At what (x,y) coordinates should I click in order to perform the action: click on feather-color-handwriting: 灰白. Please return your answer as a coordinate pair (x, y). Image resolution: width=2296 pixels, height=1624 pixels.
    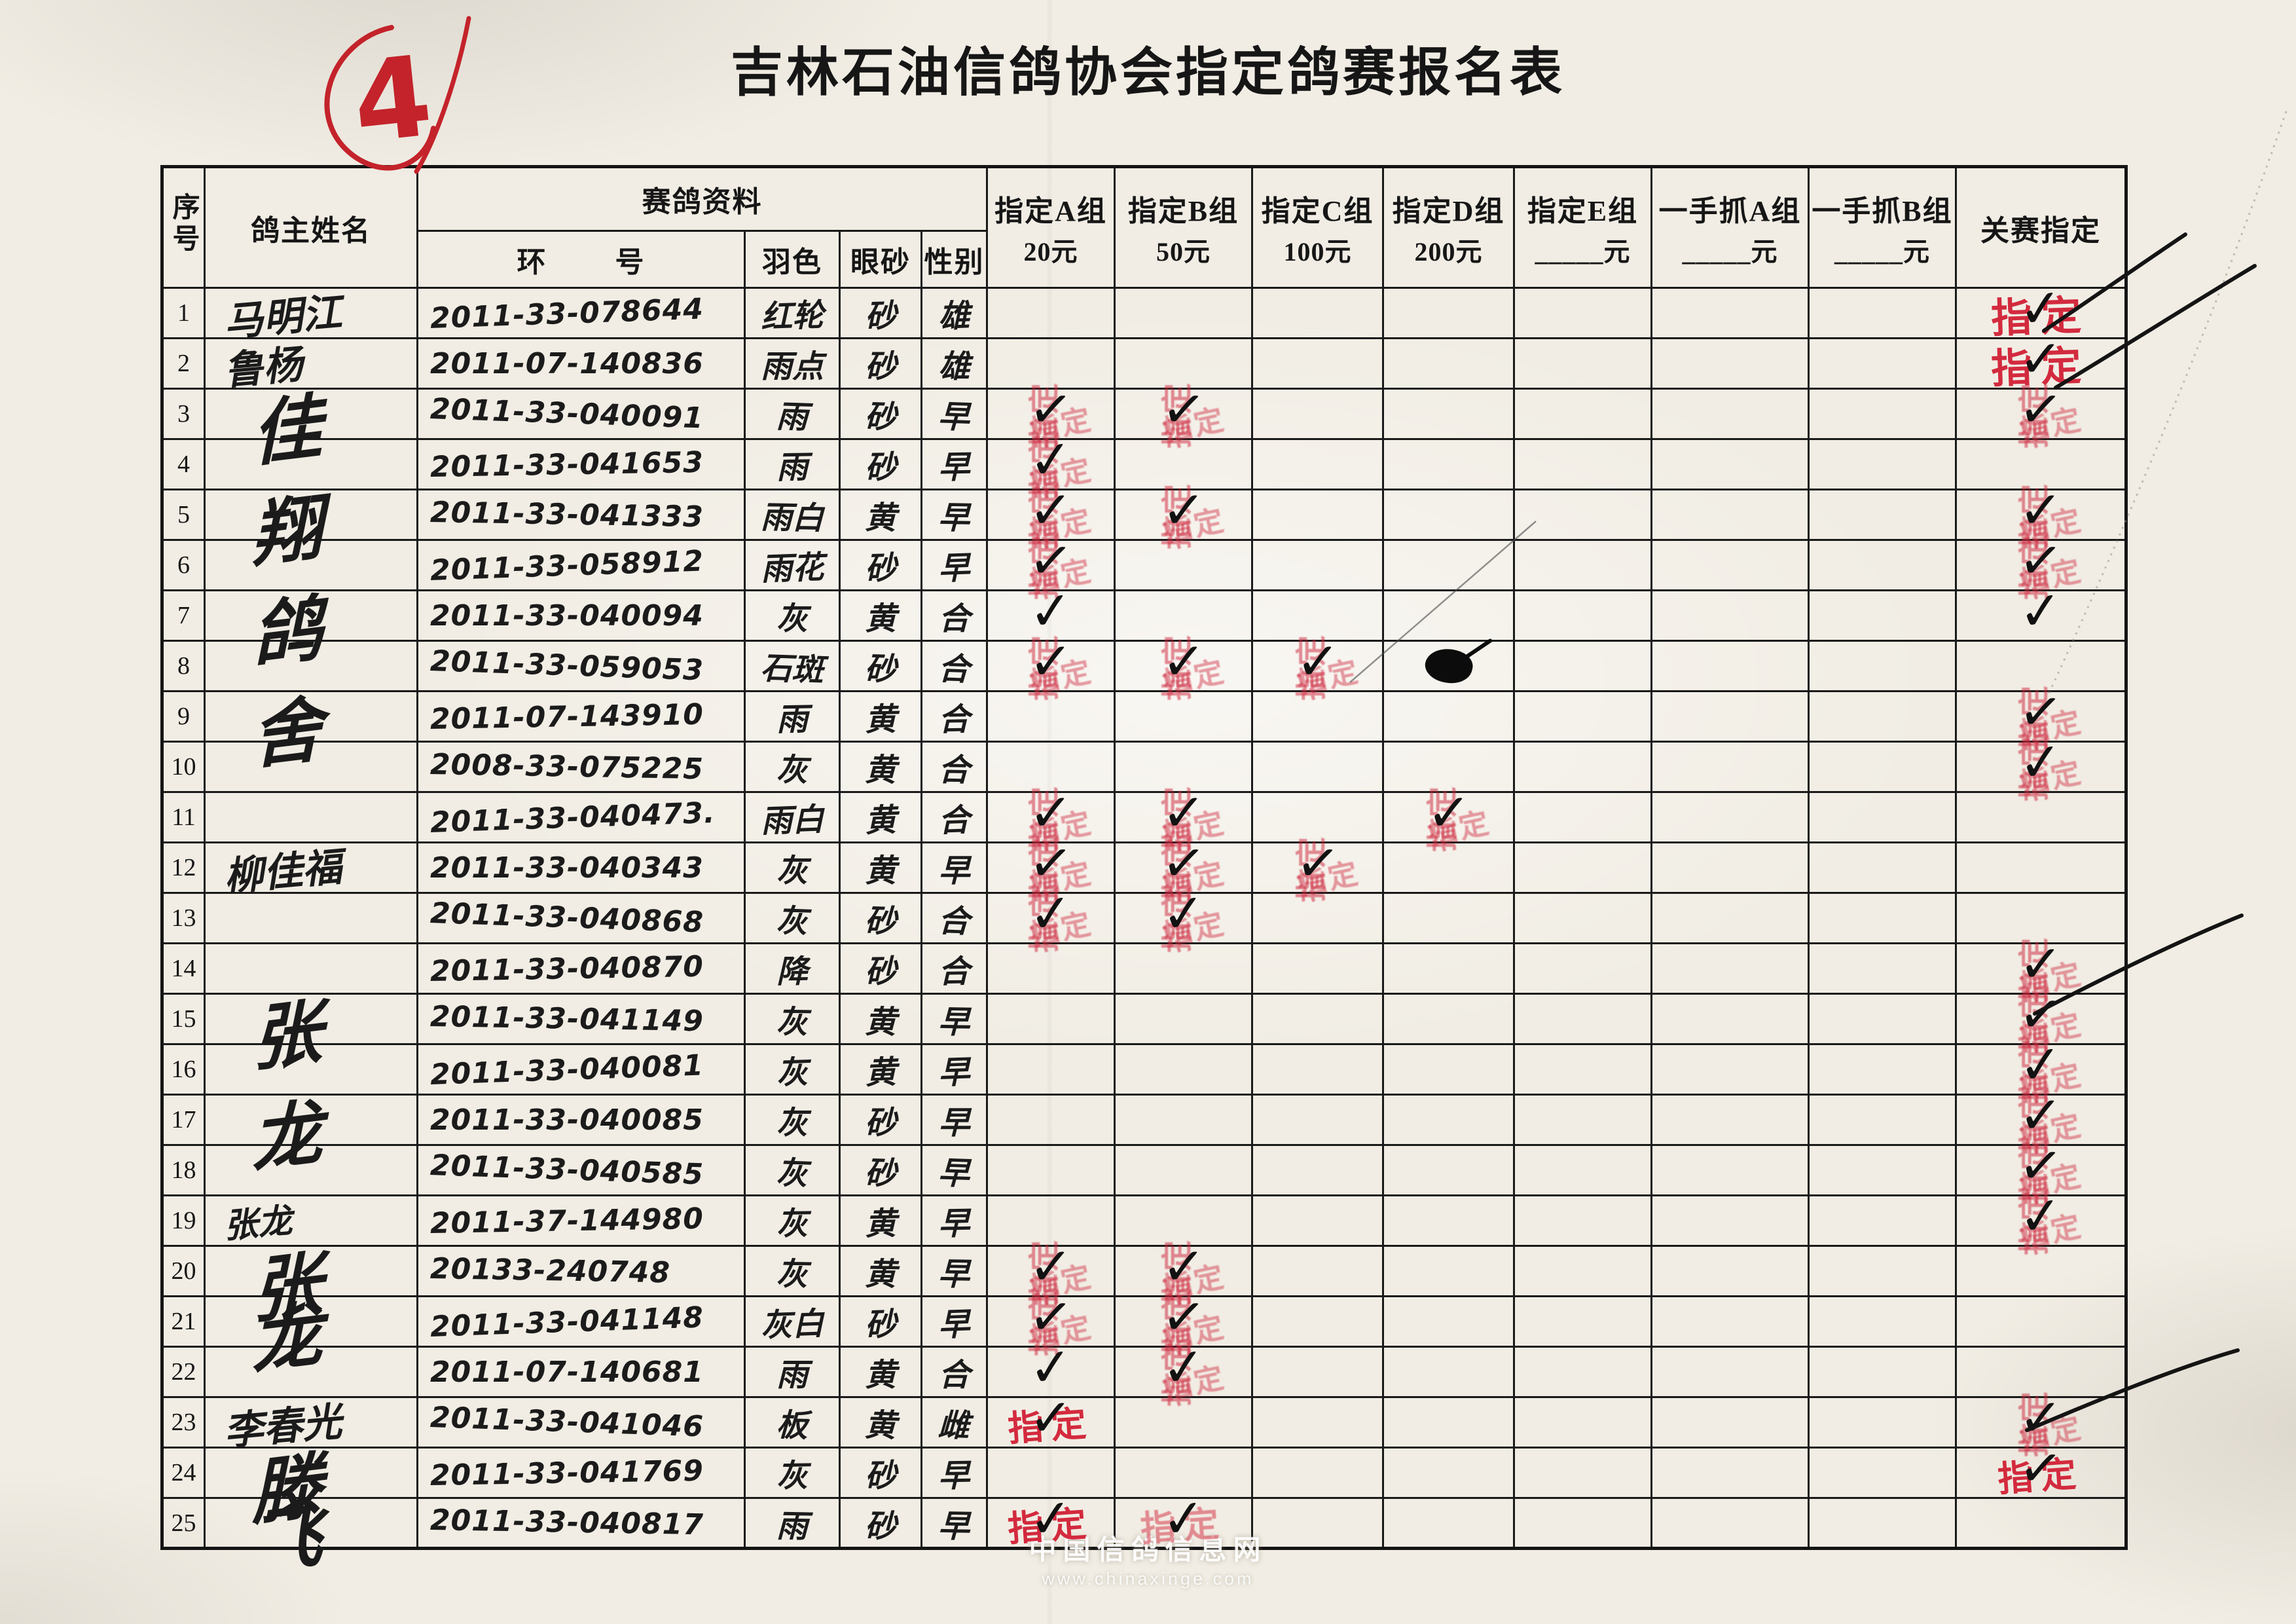
    Looking at the image, I should click on (792, 1324).